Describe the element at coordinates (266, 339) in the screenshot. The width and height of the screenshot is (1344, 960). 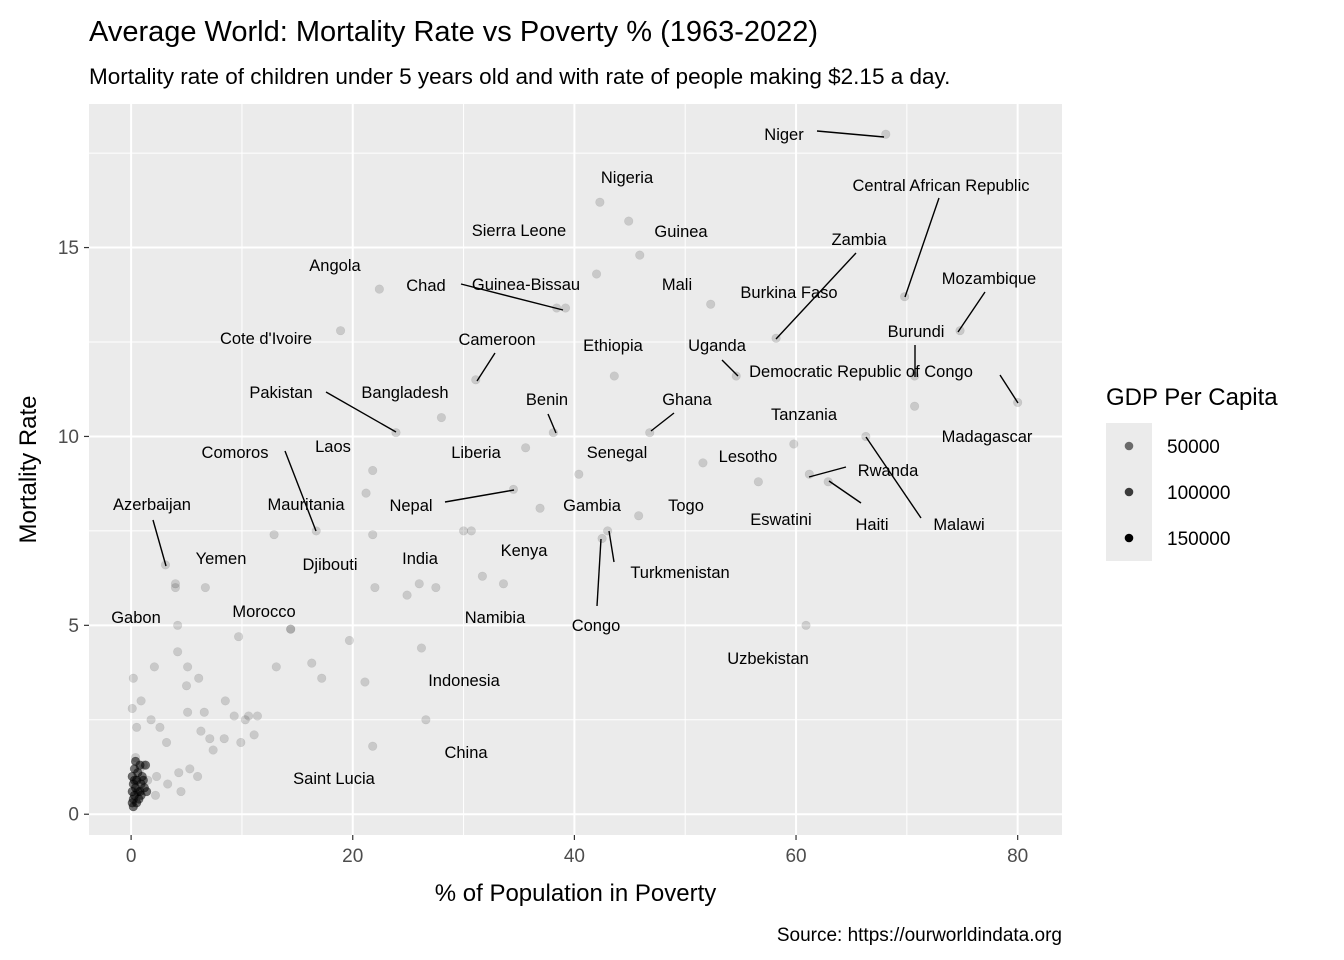
I see `point-label: Cote d'Ivoire` at that location.